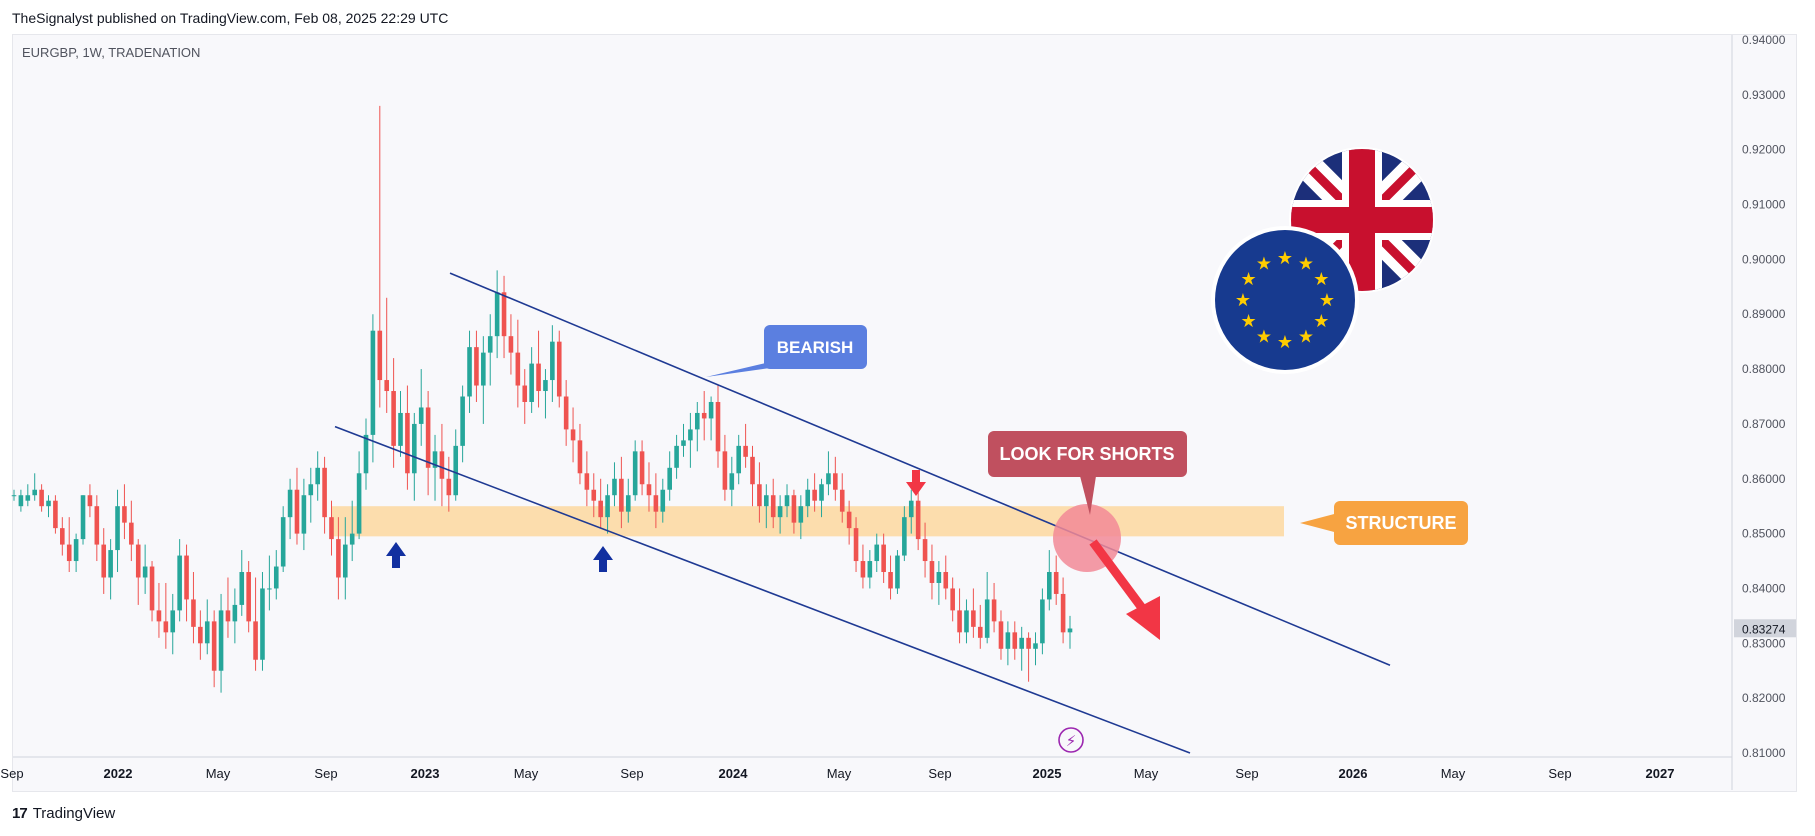 The image size is (1815, 836). I want to click on eu-flag-icon: ★ ★★★★★★★★★★★, so click(1285, 300).